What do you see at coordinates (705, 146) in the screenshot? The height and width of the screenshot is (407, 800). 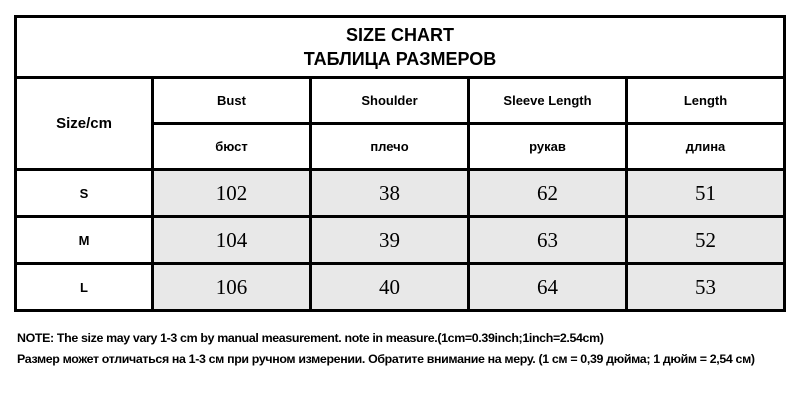 I see `col-header-length-ru: длина` at bounding box center [705, 146].